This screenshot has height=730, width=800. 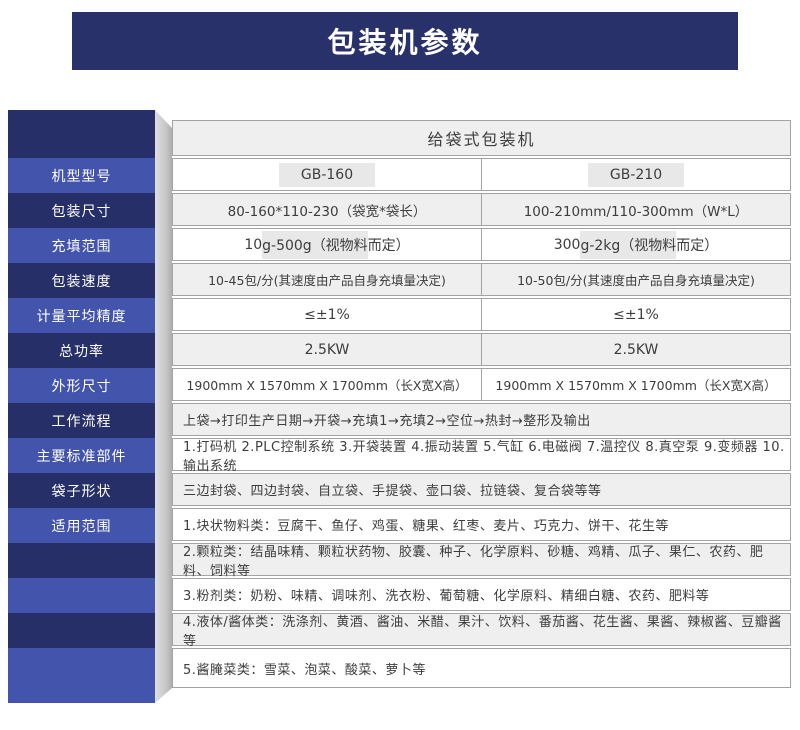 What do you see at coordinates (253, 244) in the screenshot?
I see `fill-range-gb160-pre: 10` at bounding box center [253, 244].